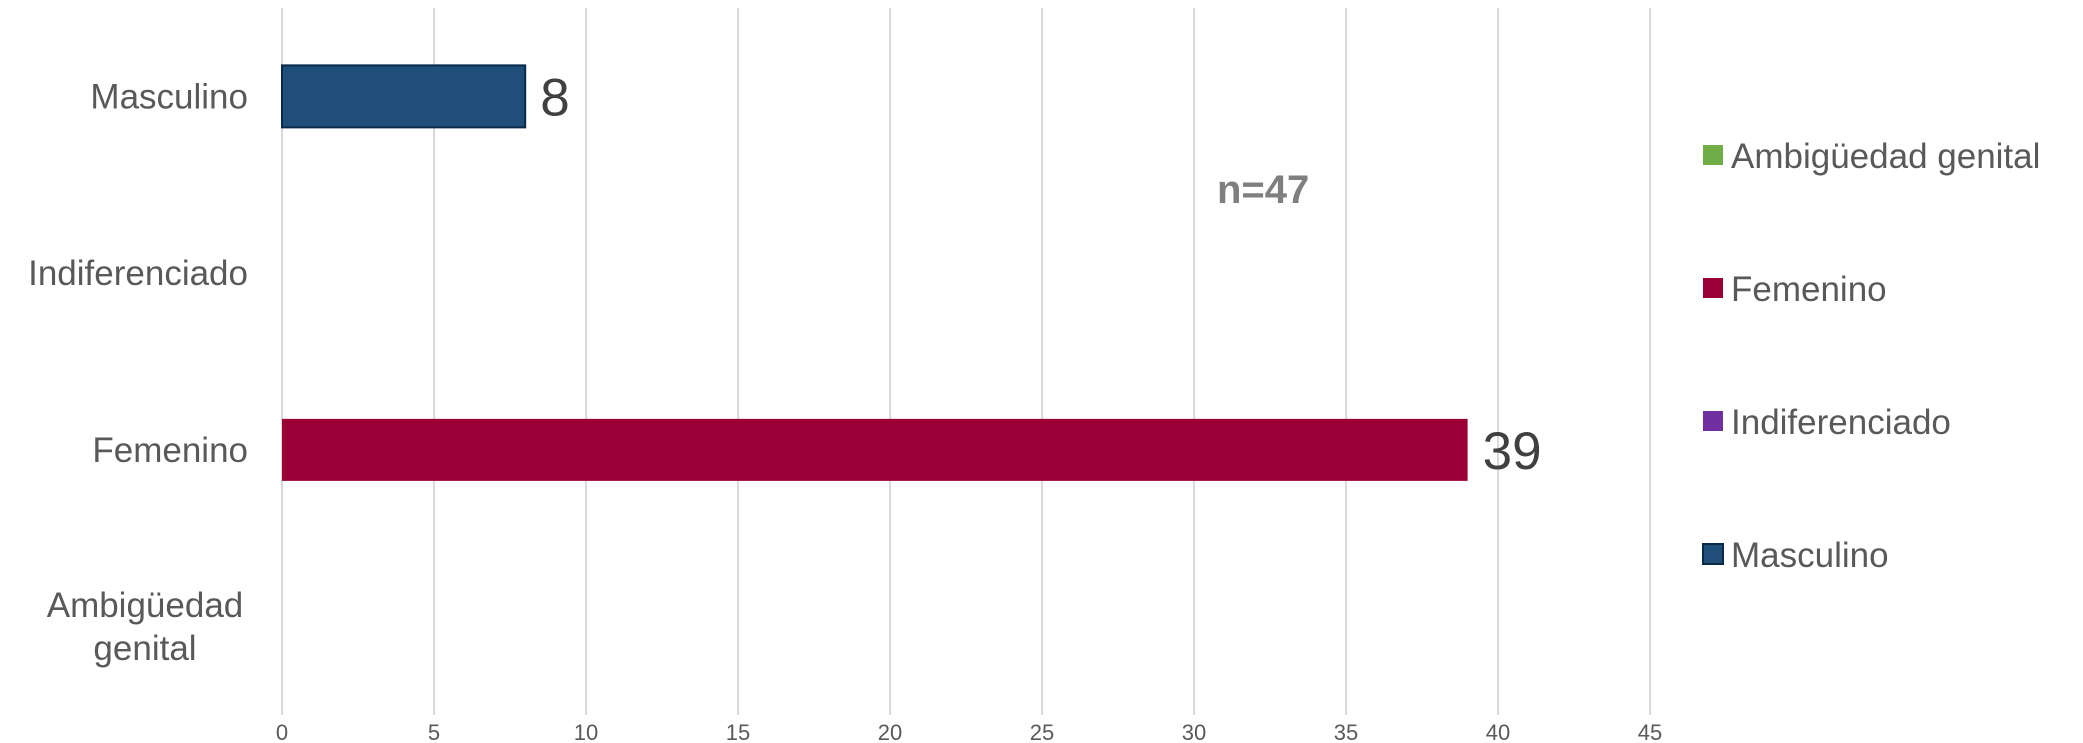  I want to click on x-tick-label-10: 10, so click(586, 731).